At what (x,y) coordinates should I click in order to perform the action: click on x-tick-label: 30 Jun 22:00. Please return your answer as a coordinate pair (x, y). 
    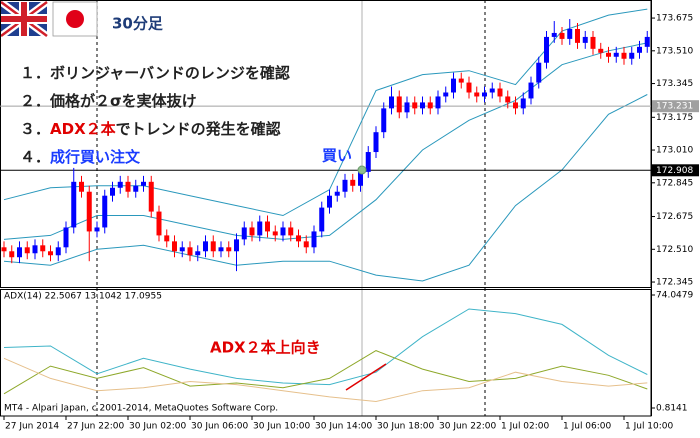
    Looking at the image, I should click on (467, 427).